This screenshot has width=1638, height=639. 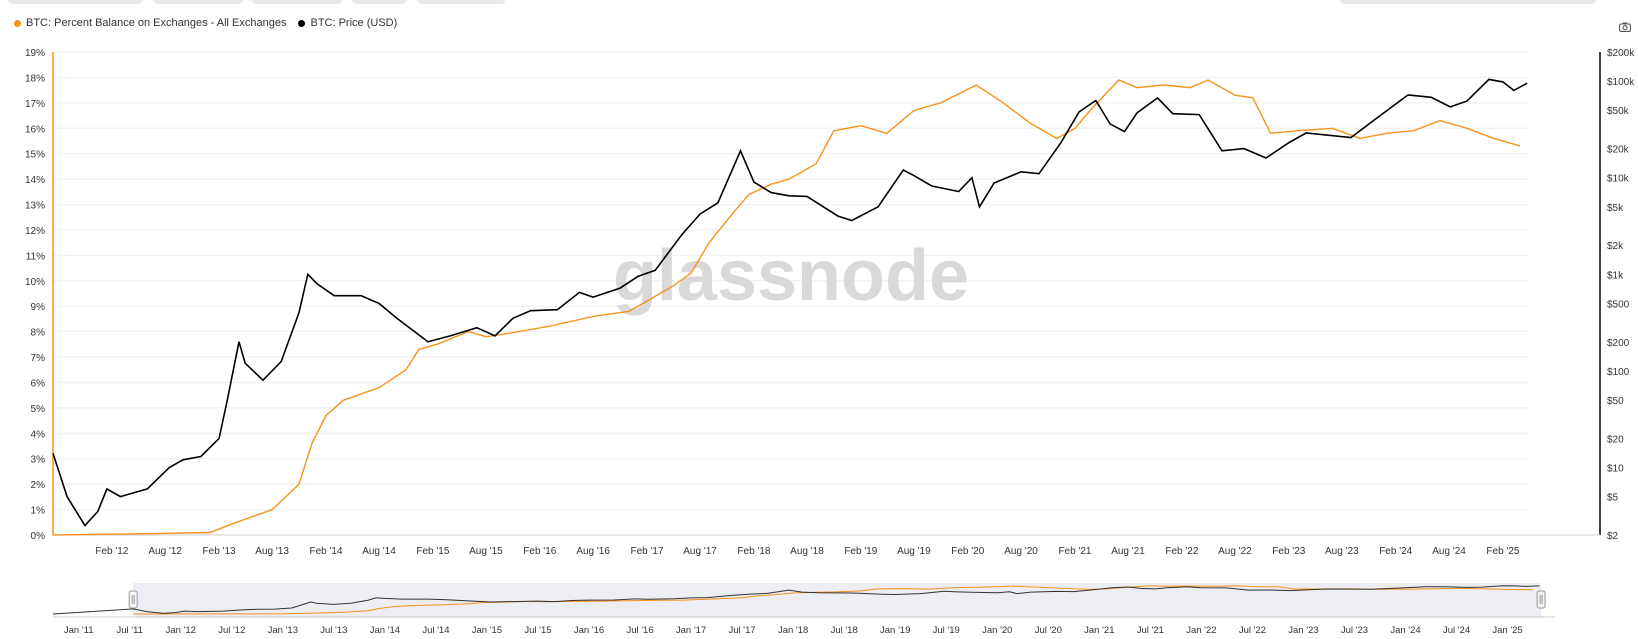 What do you see at coordinates (35, 282) in the screenshot?
I see `y-left-tick-label: 10%` at bounding box center [35, 282].